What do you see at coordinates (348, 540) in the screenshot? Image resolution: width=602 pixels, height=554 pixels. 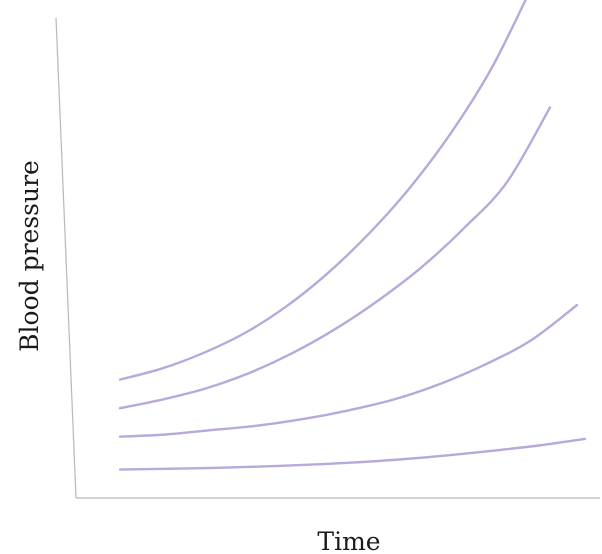 I see `x-axis-label: Time` at bounding box center [348, 540].